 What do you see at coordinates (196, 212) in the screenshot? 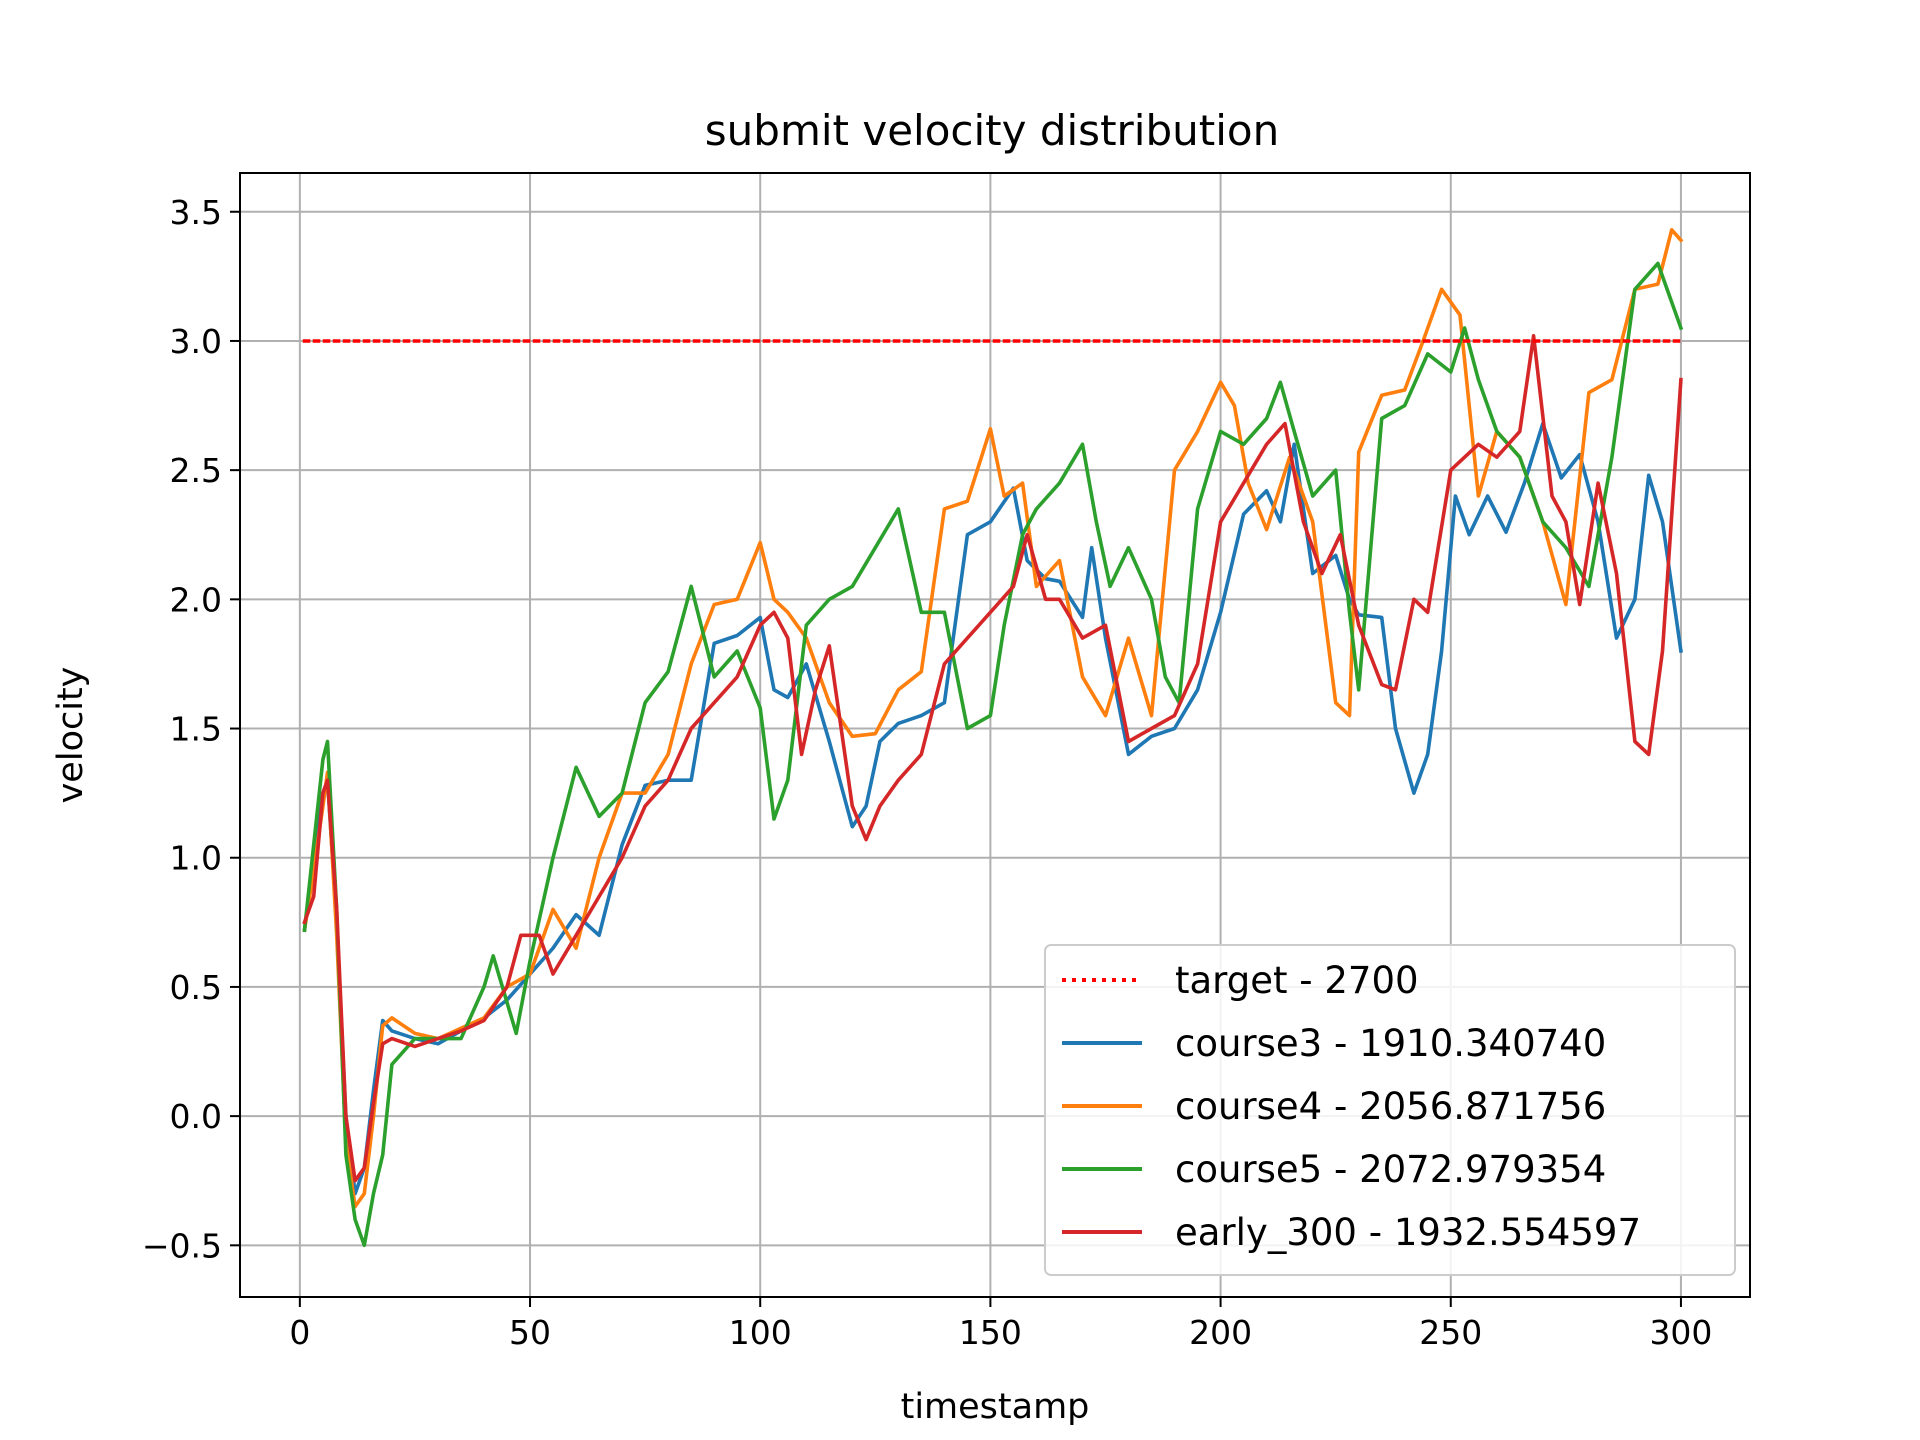
I see `y-tick-label: 3.5` at bounding box center [196, 212].